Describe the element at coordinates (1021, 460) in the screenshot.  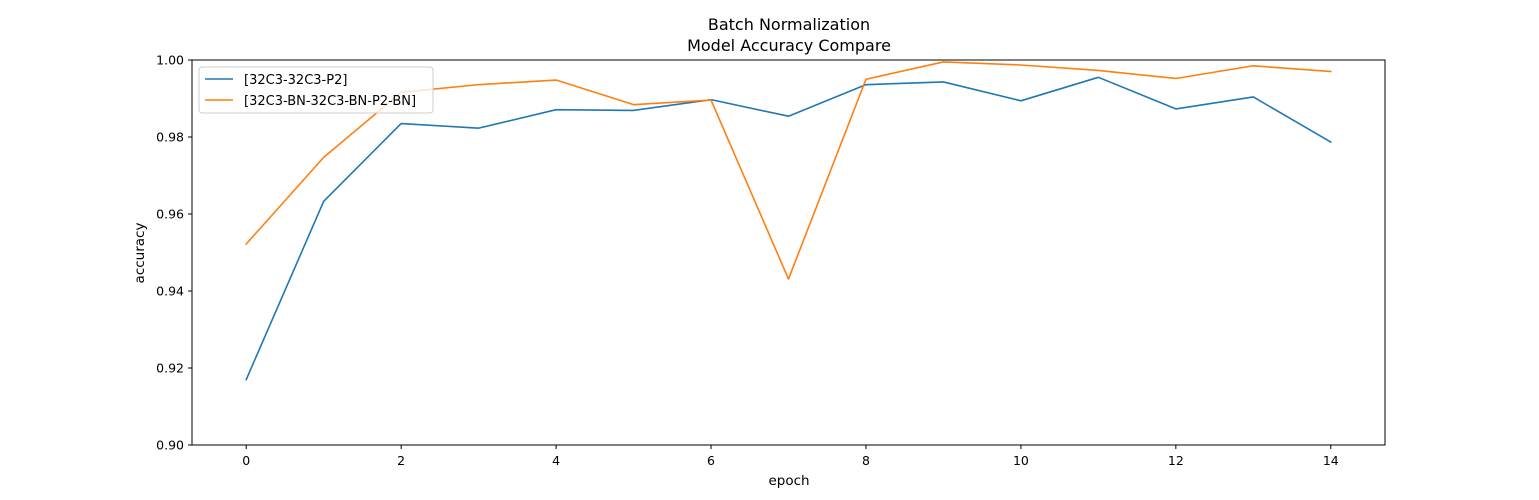
I see `x-tick-label: 10` at that location.